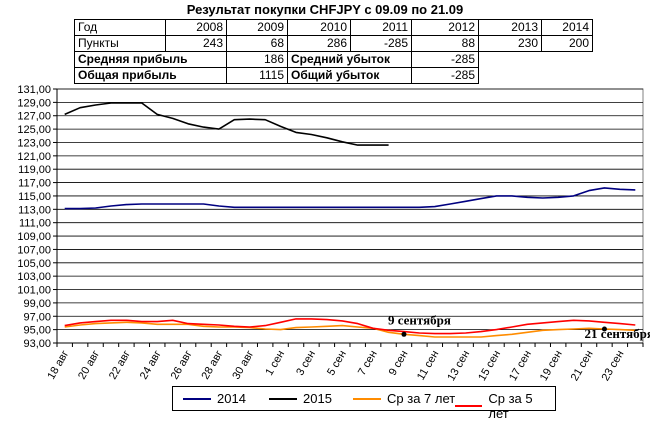 This screenshot has height=421, width=650. What do you see at coordinates (275, 363) in the screenshot?
I see `x-tick-label: 1 сен` at bounding box center [275, 363].